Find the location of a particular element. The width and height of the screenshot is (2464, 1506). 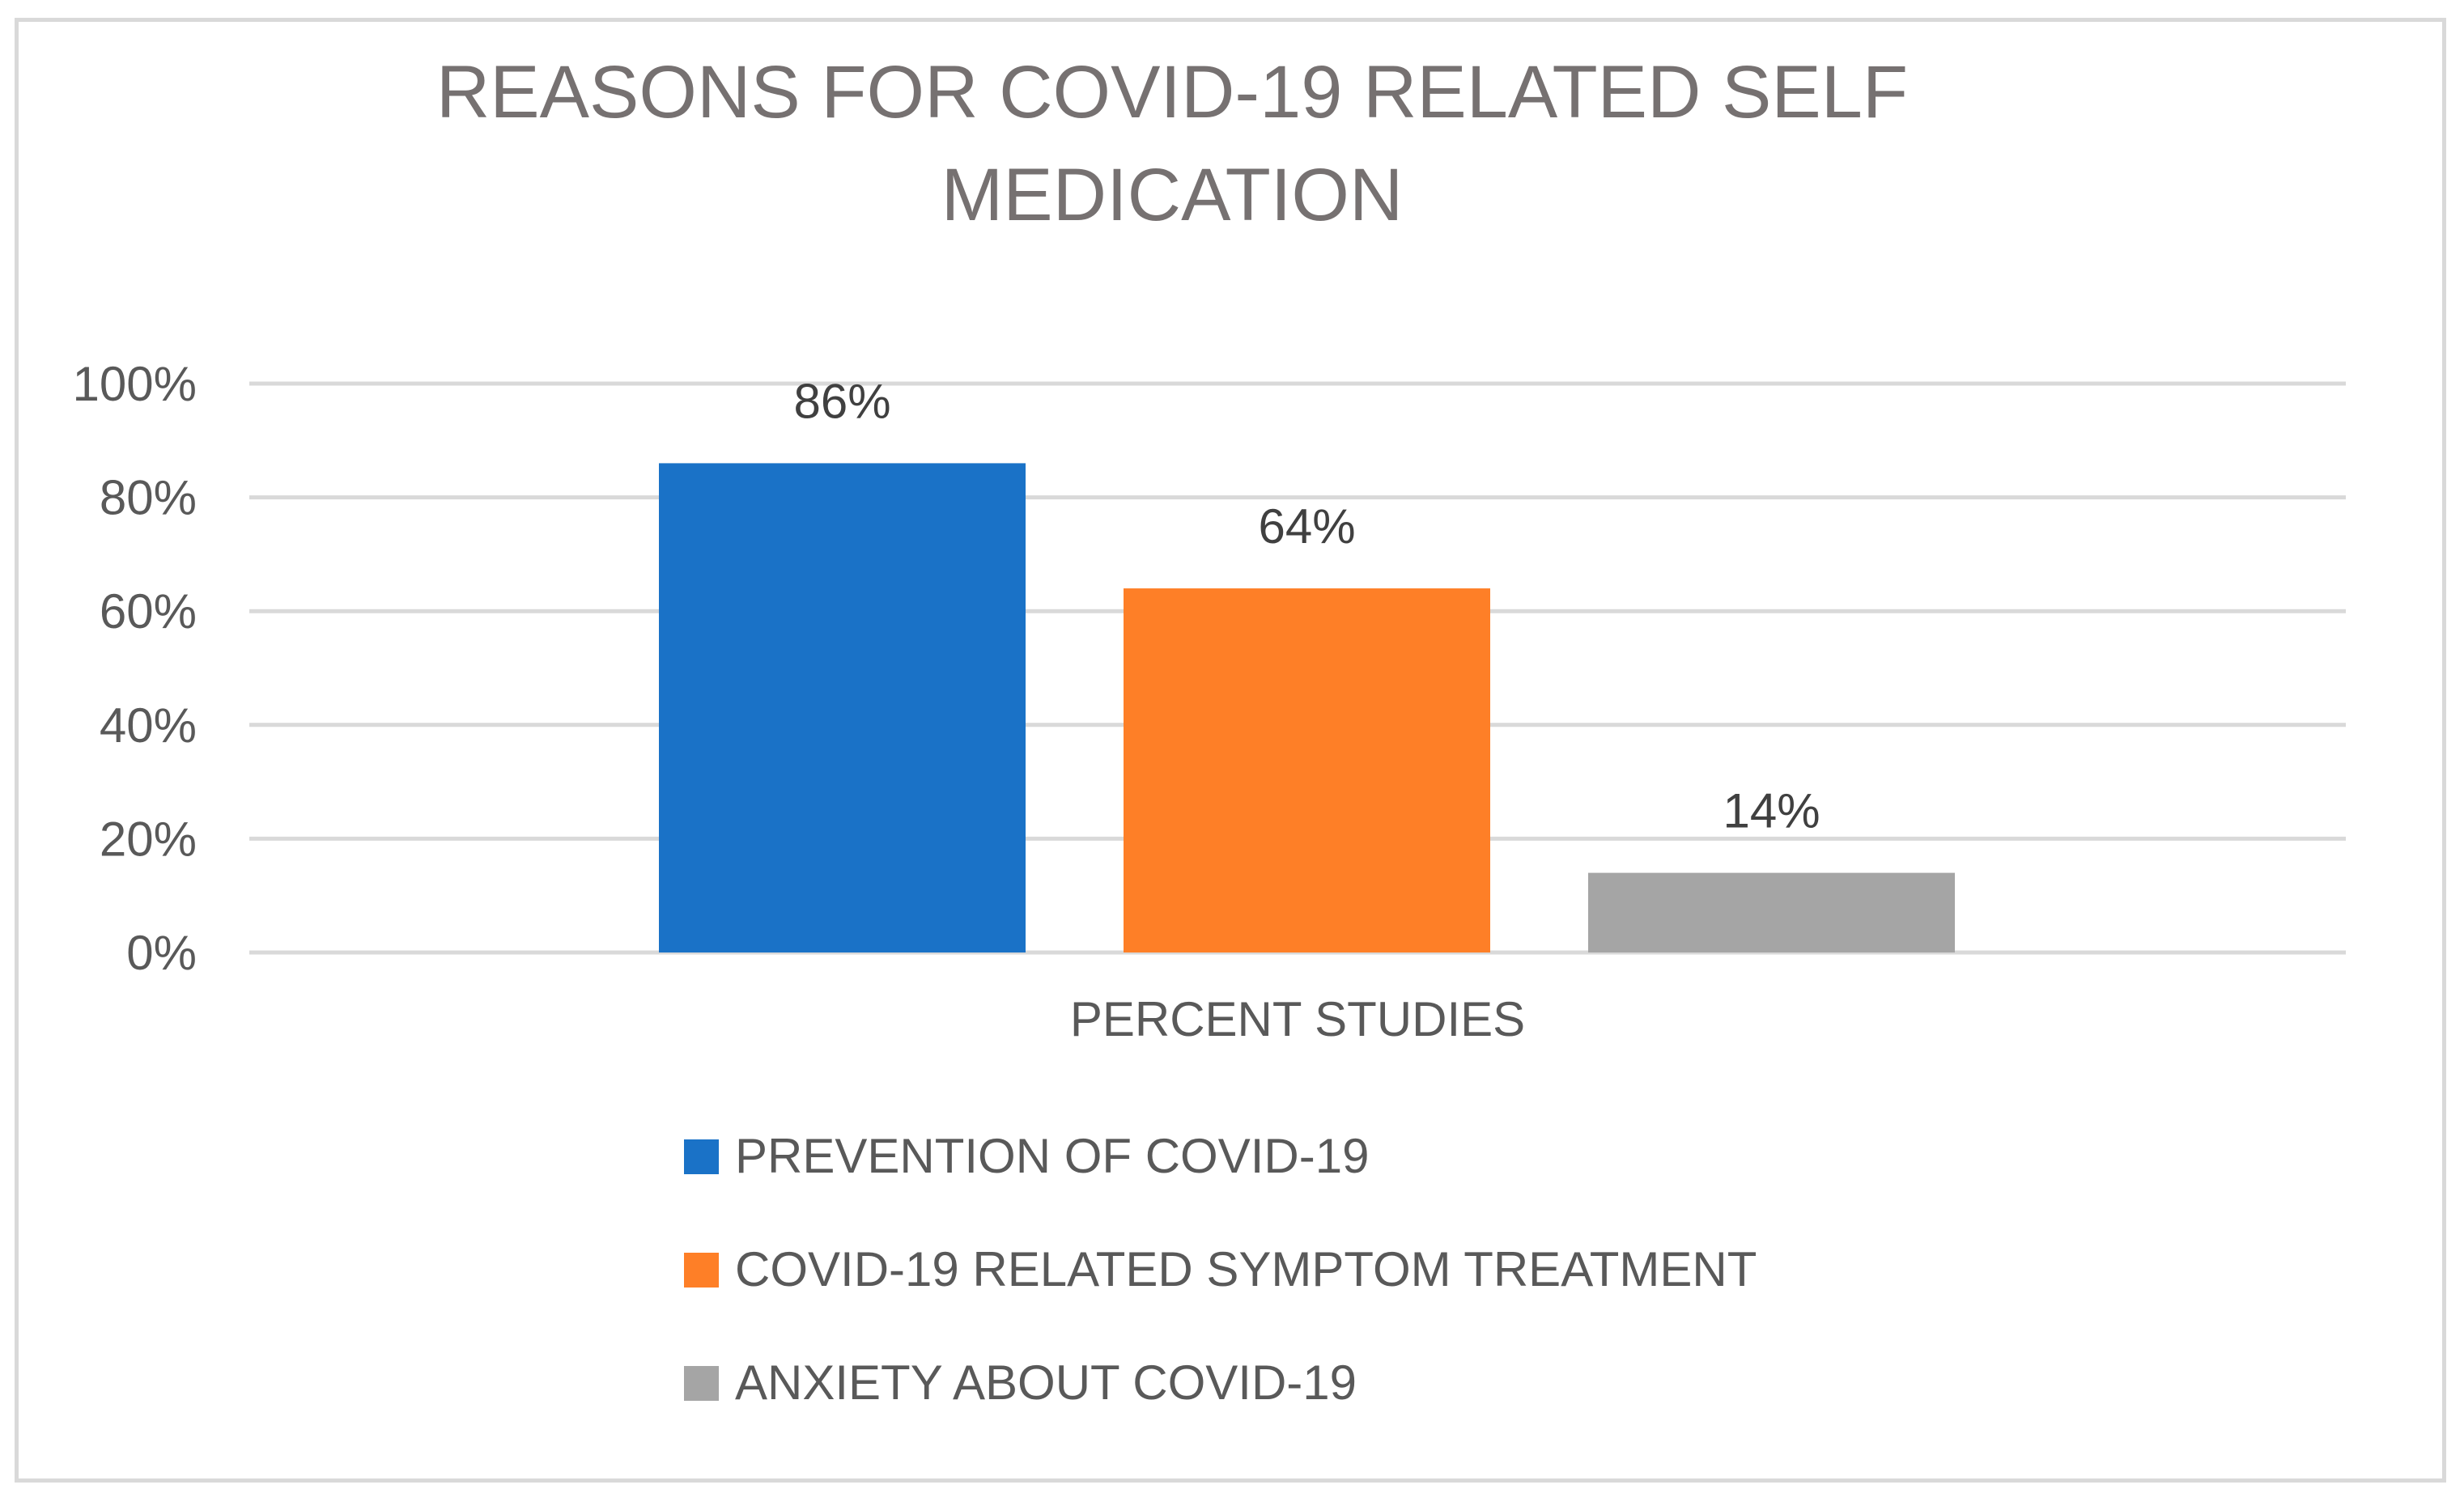

bar-data-labels: 86% 64% 14% is located at coordinates (1307, 606).